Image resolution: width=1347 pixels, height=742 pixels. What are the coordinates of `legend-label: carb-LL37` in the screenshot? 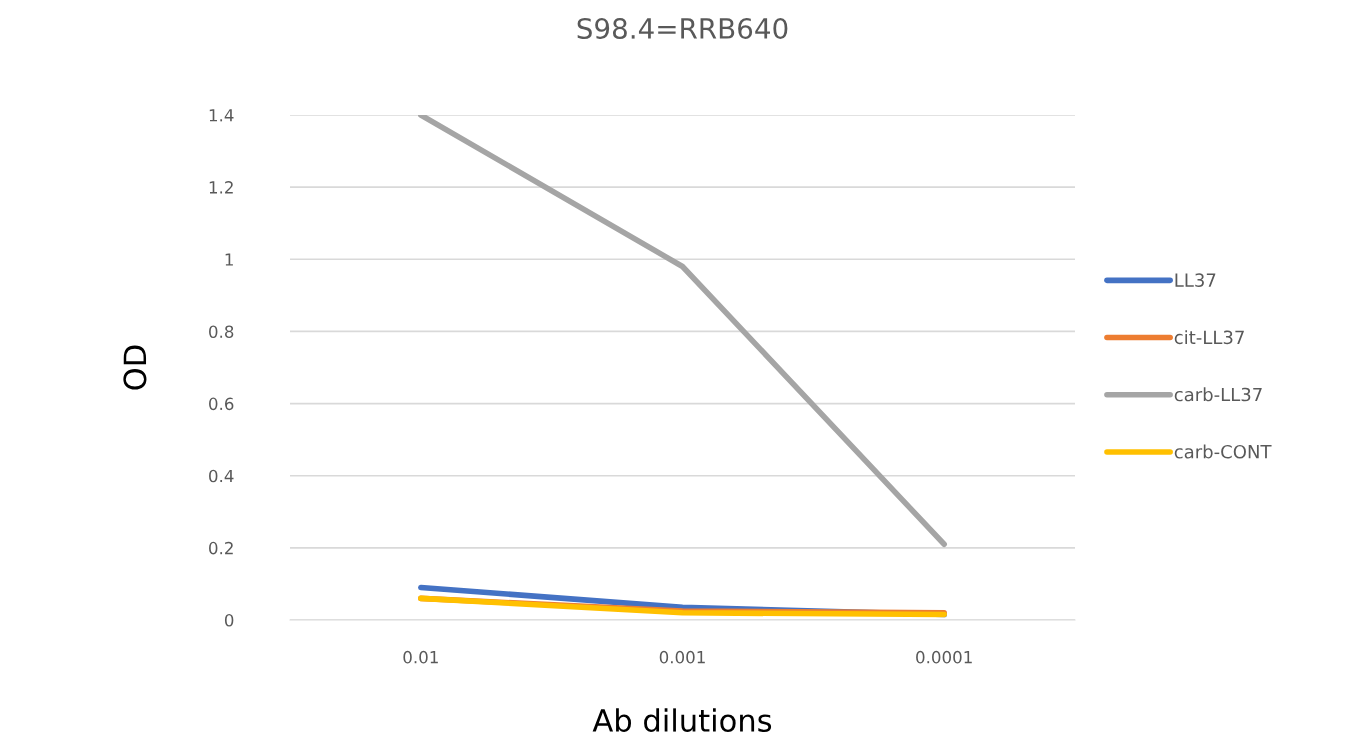 It's located at (1218, 394).